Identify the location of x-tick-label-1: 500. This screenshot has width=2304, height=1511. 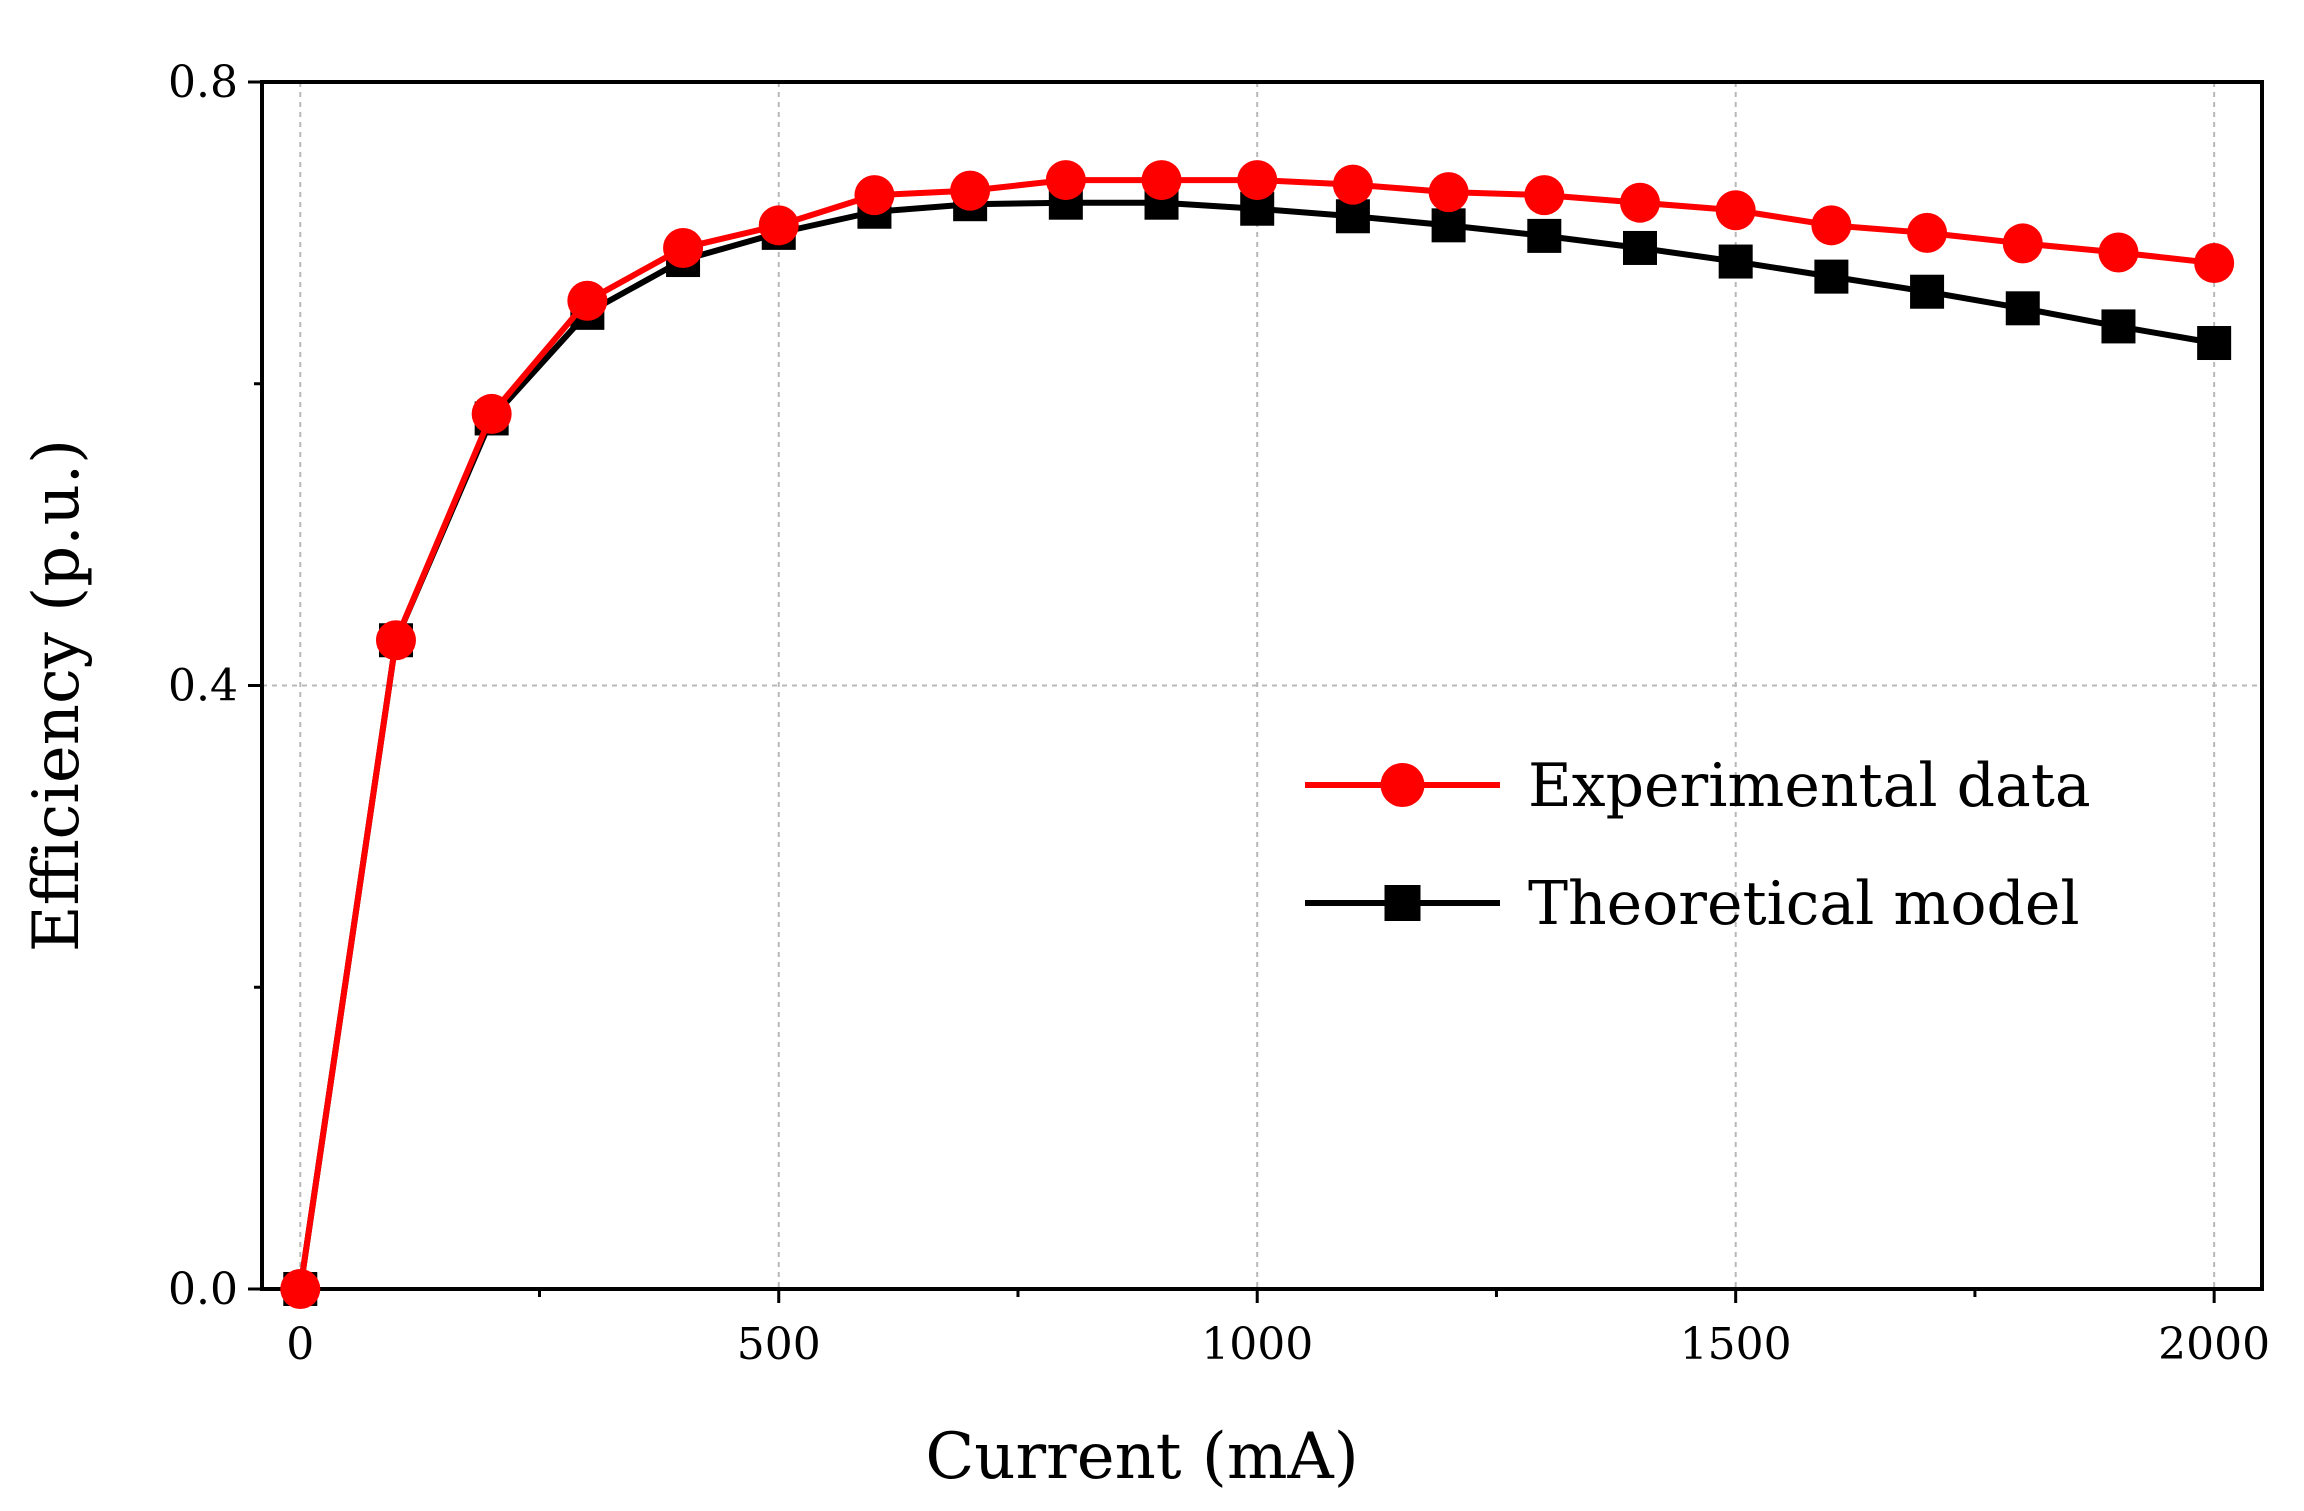
(779, 1344).